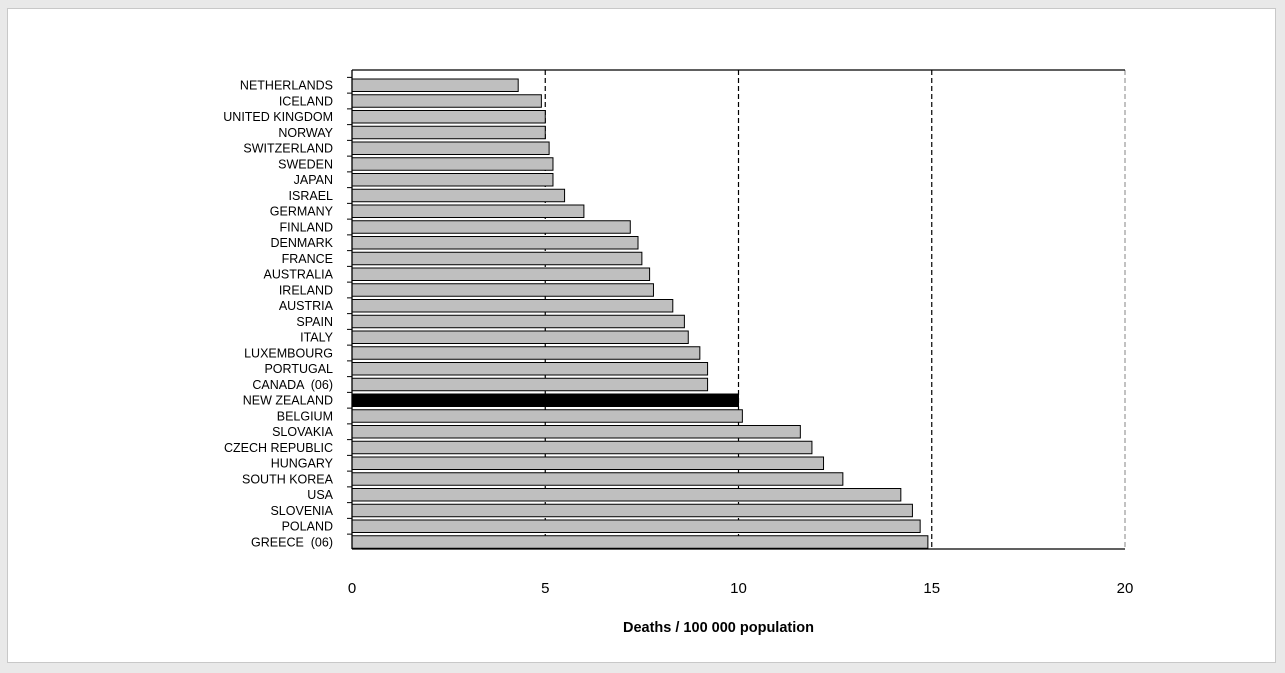 Image resolution: width=1285 pixels, height=673 pixels. I want to click on category-label: NORWAY, so click(305, 133).